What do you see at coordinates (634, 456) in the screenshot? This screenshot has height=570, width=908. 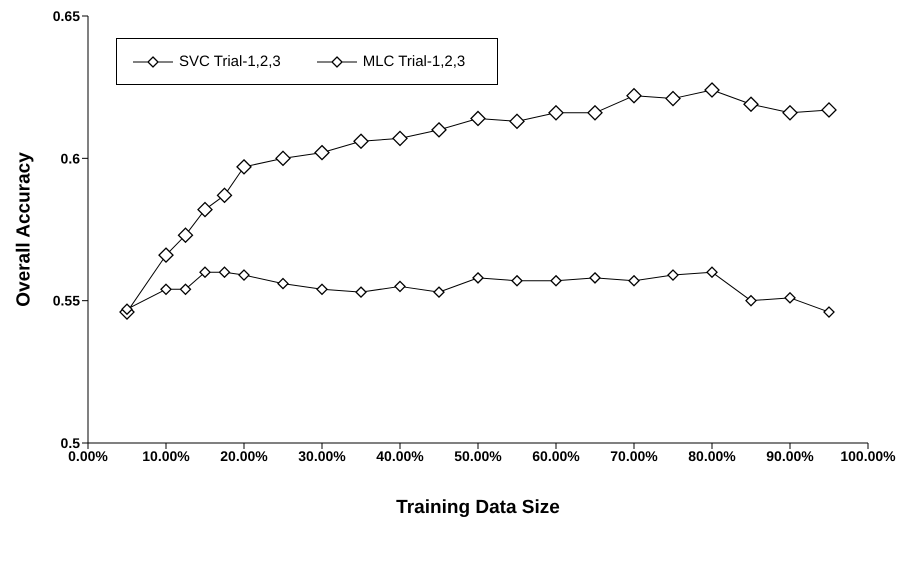 I see `x-tick-label: 70.00%` at bounding box center [634, 456].